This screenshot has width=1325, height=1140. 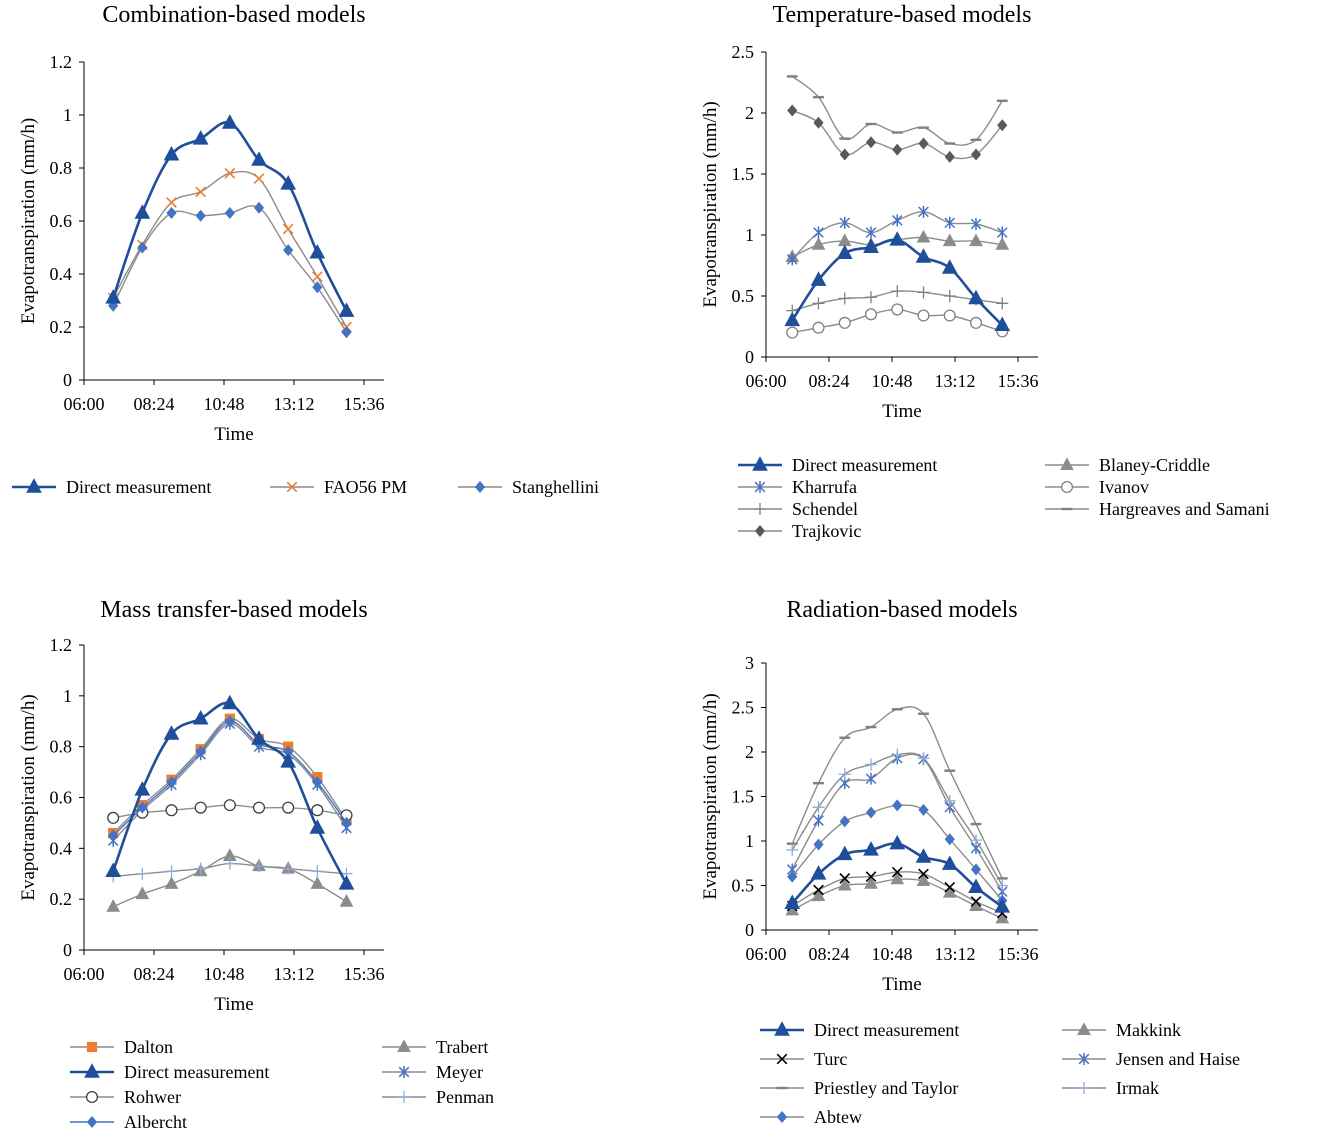 What do you see at coordinates (830, 1059) in the screenshot?
I see `legend-label: Turc` at bounding box center [830, 1059].